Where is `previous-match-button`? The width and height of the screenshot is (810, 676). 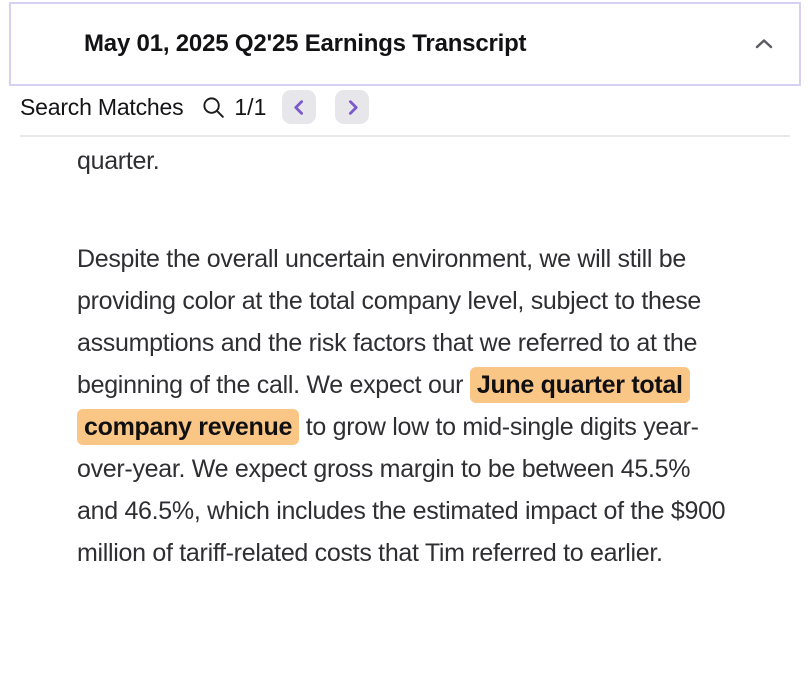
previous-match-button is located at coordinates (299, 107).